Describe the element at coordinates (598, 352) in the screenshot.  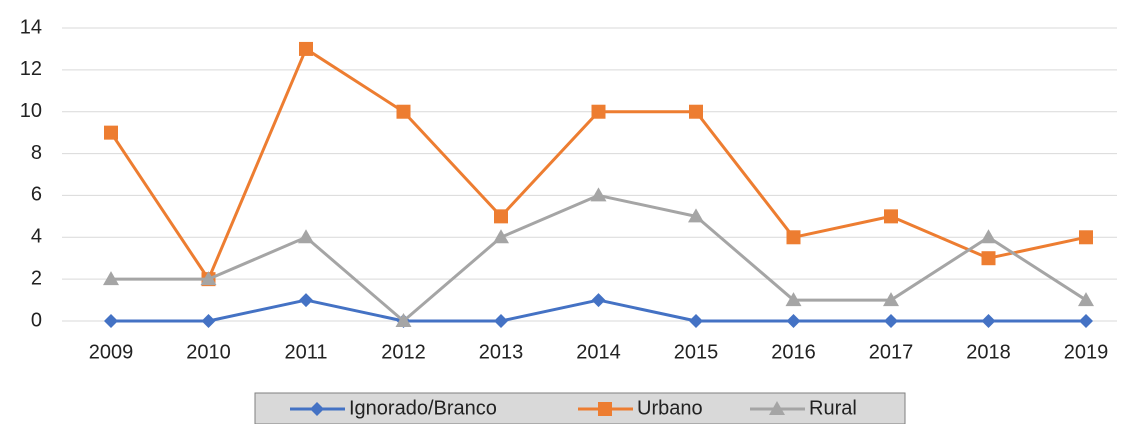
I see `x-tick-label: 2014` at that location.